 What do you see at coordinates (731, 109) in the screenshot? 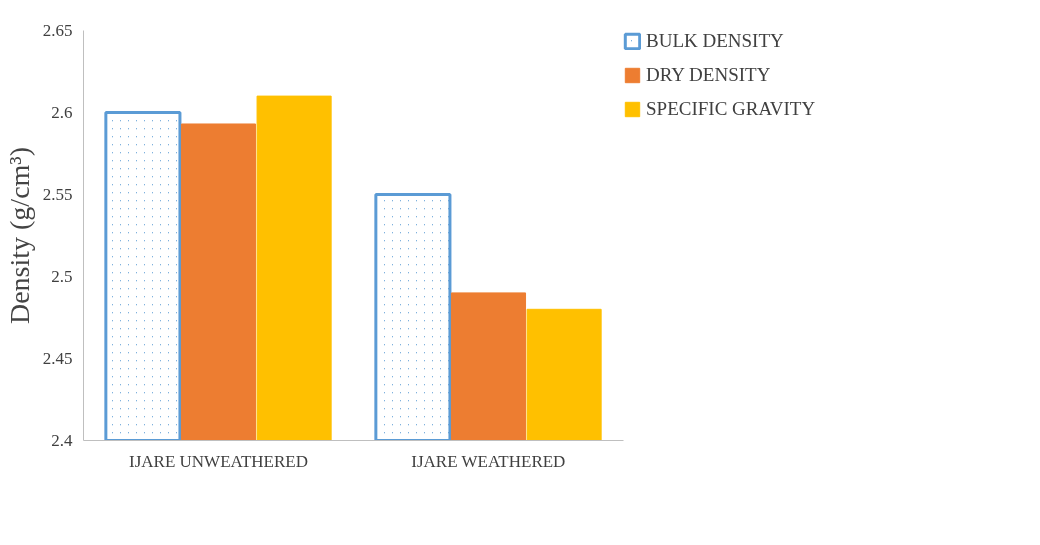
I see `legend-label: SPECIFIC GRAVITY` at bounding box center [731, 109].